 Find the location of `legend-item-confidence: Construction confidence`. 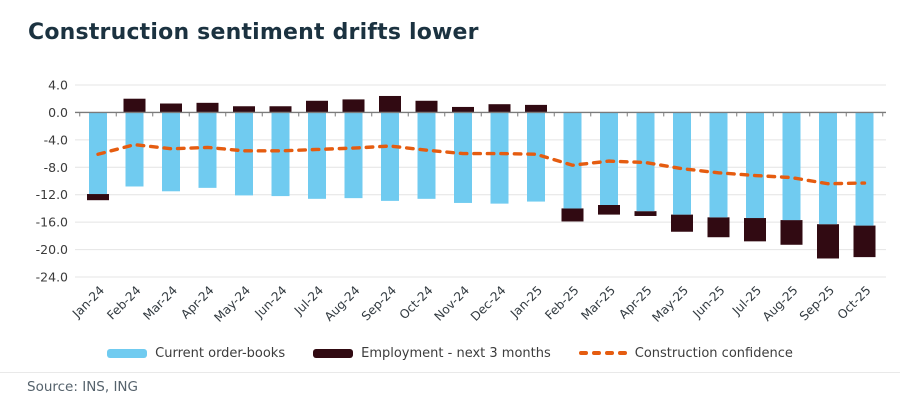

legend-item-confidence: Construction confidence is located at coordinates (685, 353).